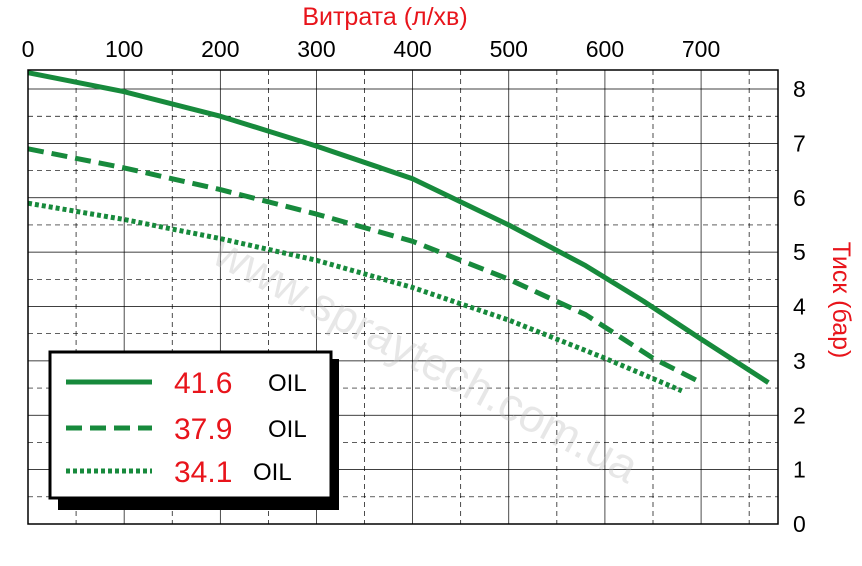 The height and width of the screenshot is (566, 862). What do you see at coordinates (799, 470) in the screenshot?
I see `y-tick-label: 1` at bounding box center [799, 470].